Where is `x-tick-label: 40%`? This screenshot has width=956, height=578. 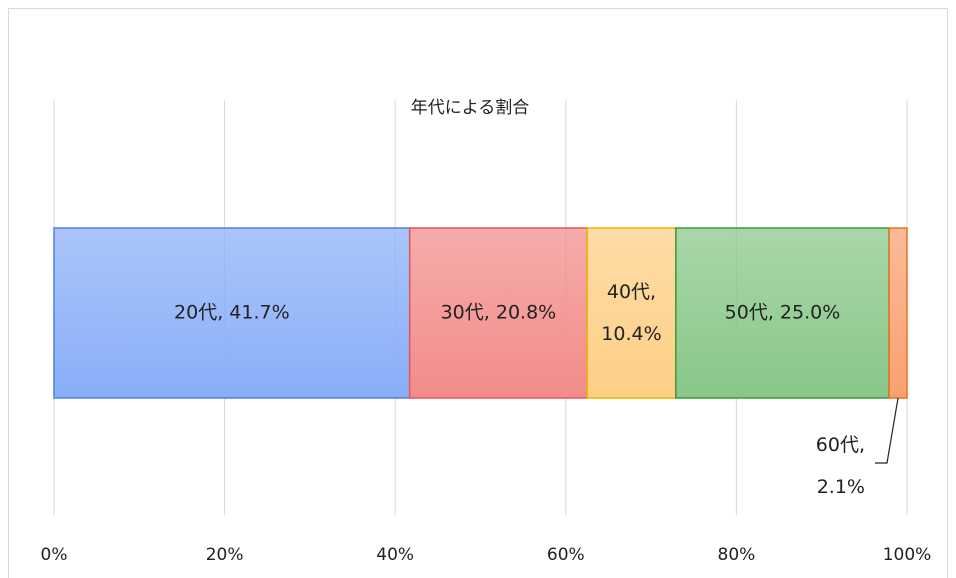
x-tick-label: 40% is located at coordinates (395, 555).